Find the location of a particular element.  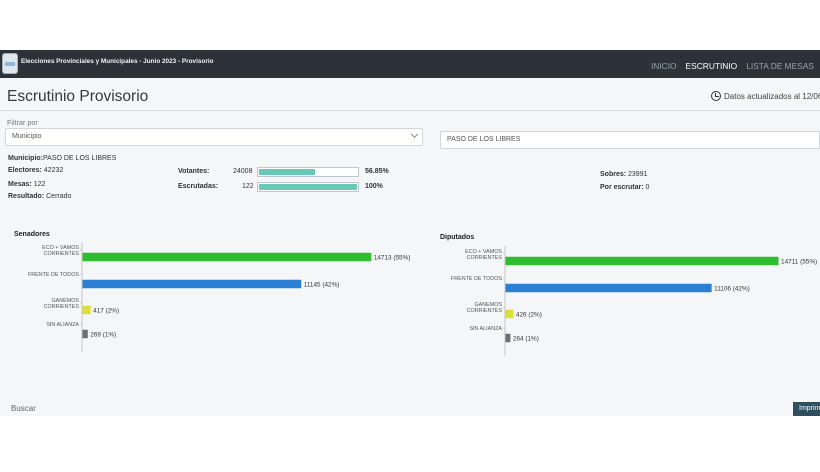

escrutadas-value: 122 is located at coordinates (248, 186).